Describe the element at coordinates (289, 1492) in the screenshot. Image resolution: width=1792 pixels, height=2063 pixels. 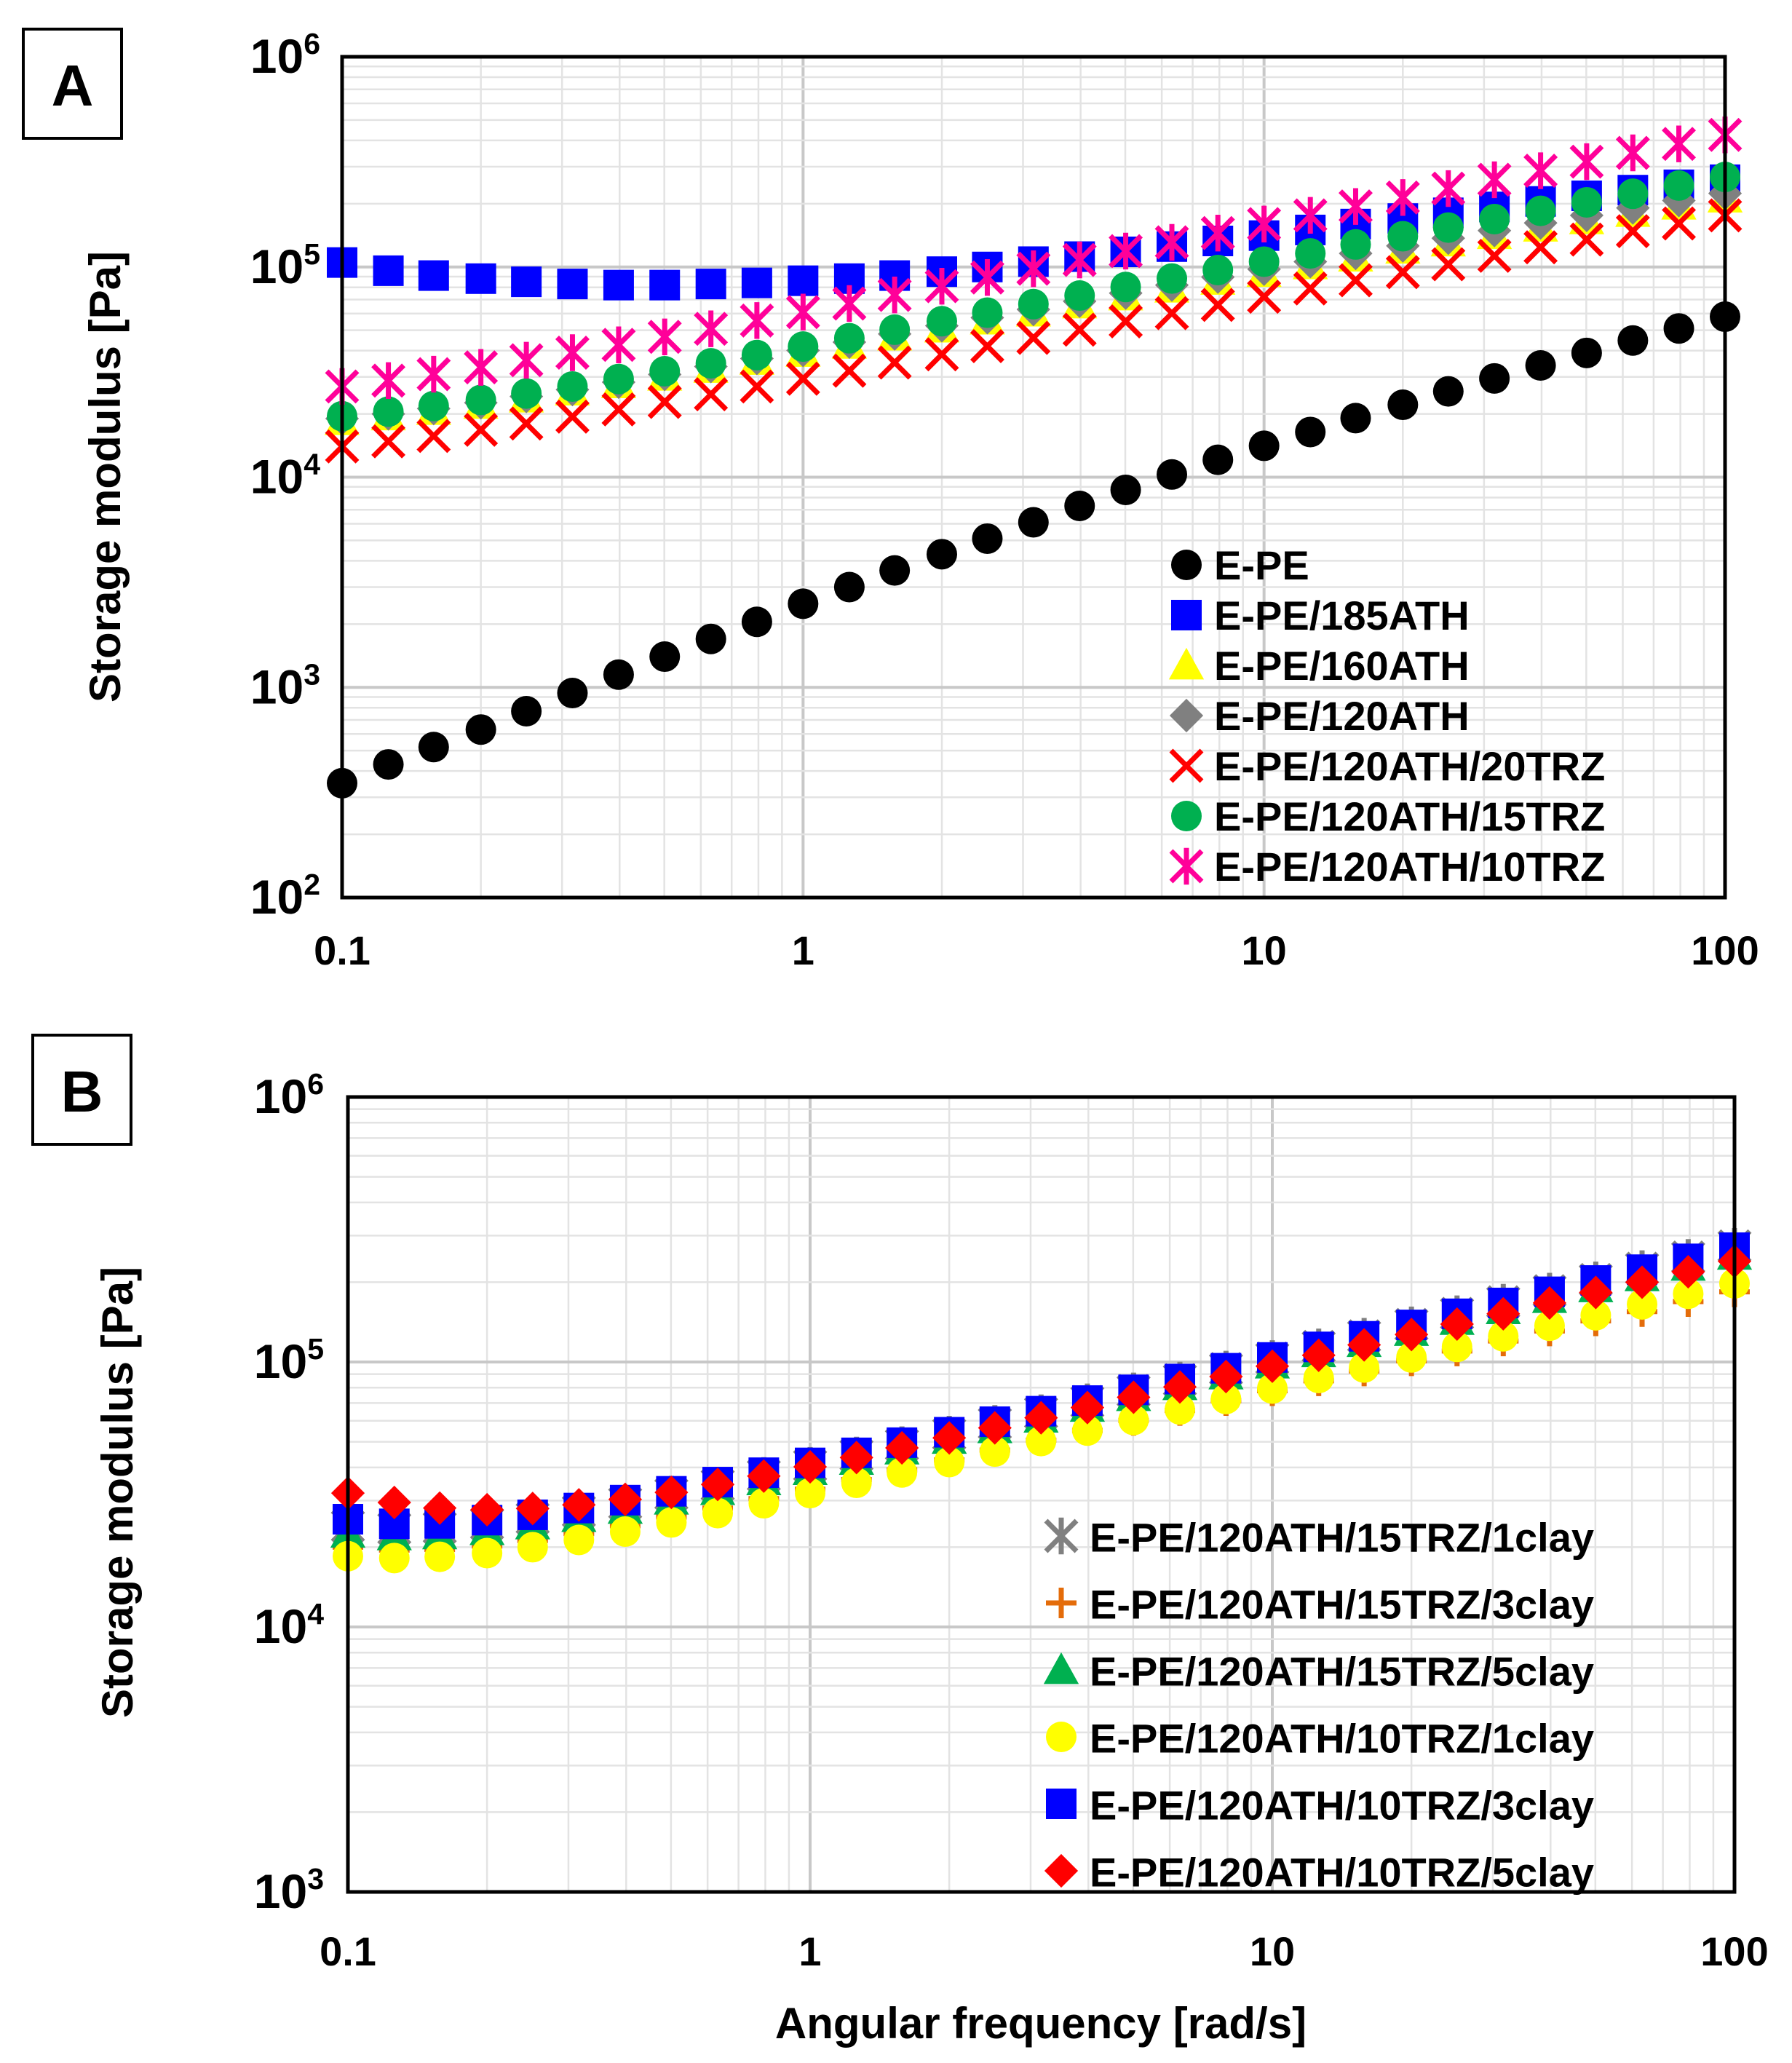
I see `y-tick-labels: 10³ 10⁴ 10⁵ 10⁶` at that location.